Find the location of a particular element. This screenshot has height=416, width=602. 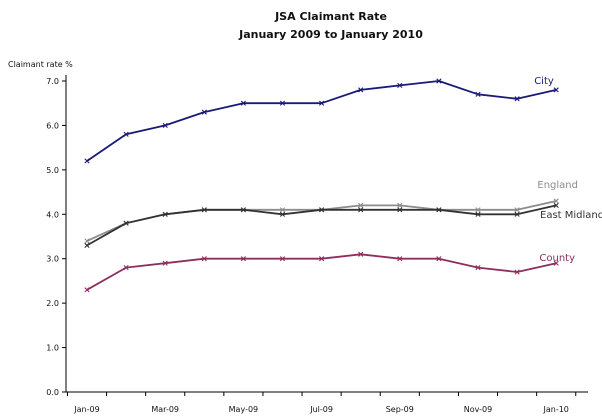

series-label-county: County is located at coordinates (557, 258).